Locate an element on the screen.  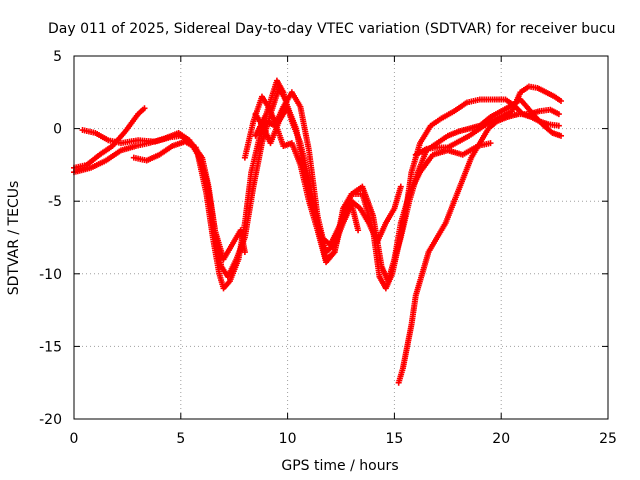
x-tick-label: 5 is located at coordinates (180, 439).